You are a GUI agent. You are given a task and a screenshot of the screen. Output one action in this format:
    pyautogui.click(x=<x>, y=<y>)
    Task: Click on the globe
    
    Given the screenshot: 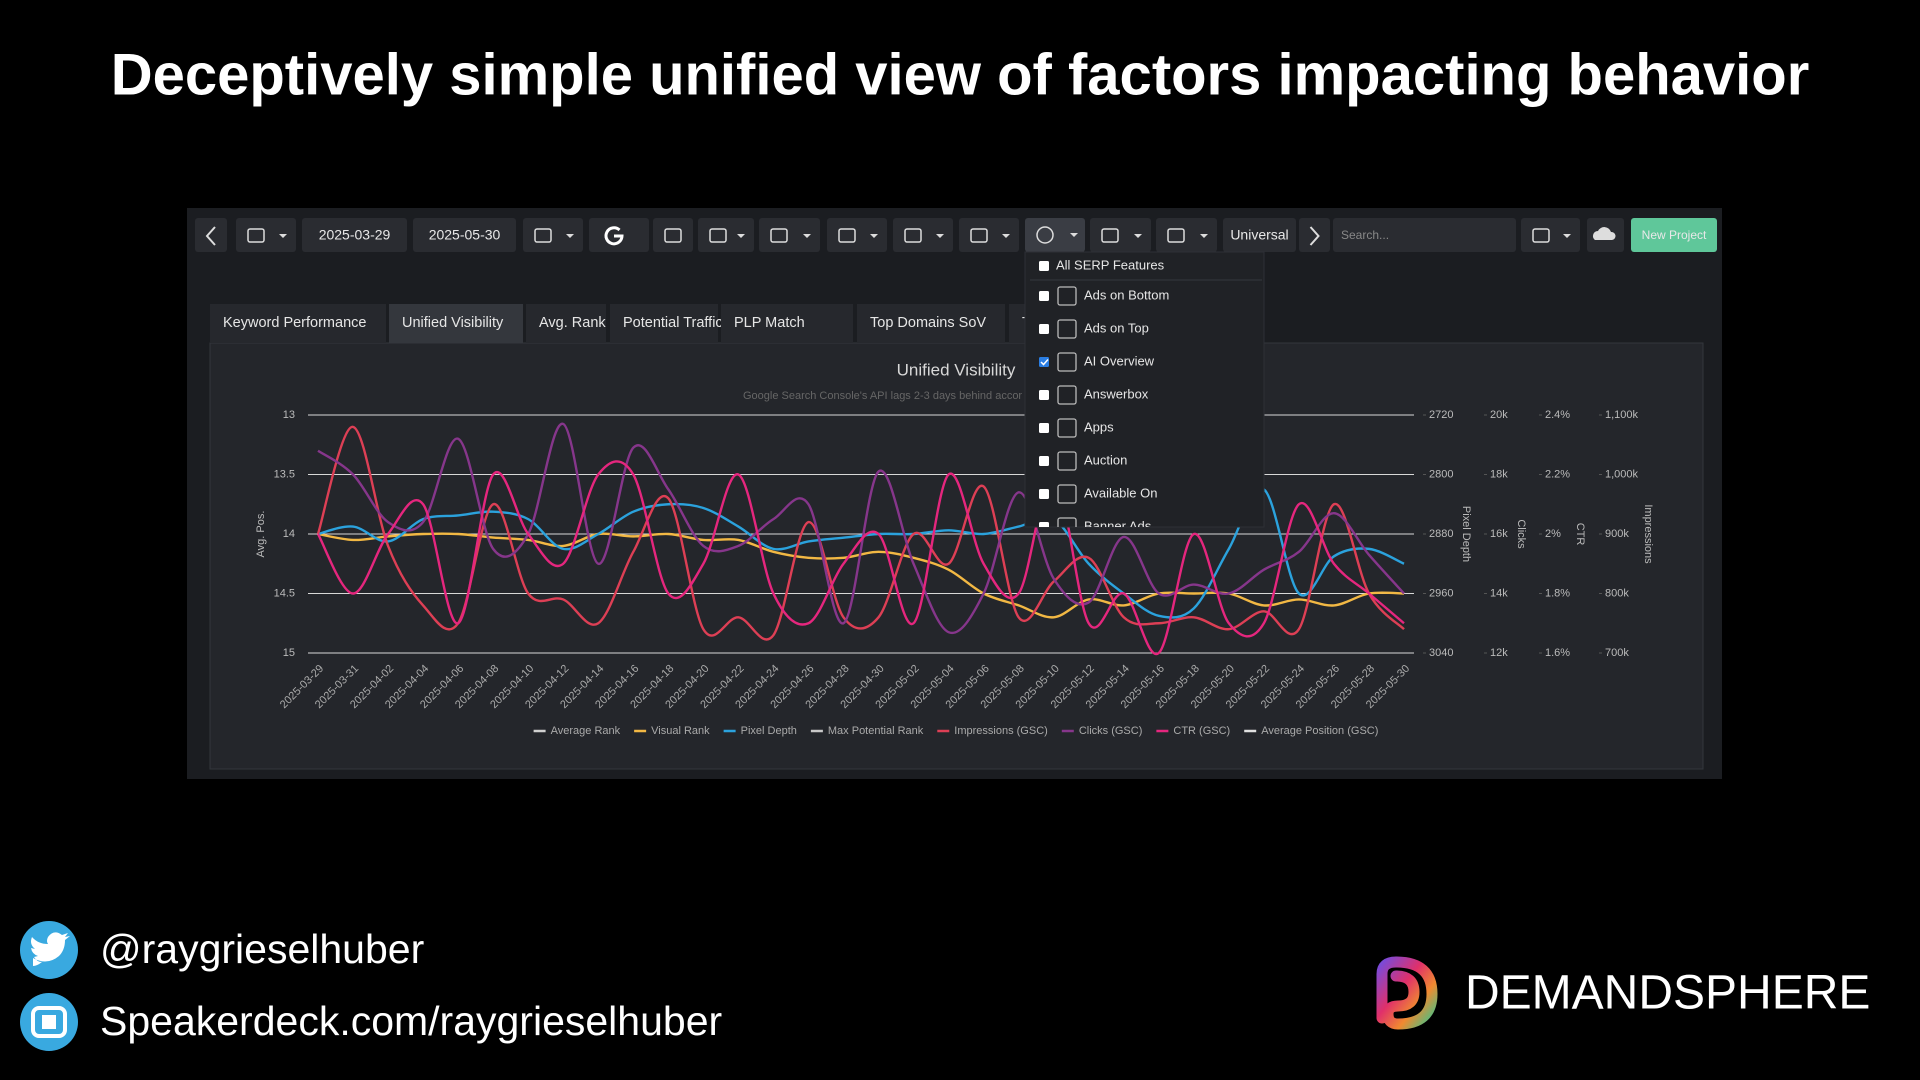 What is the action you would take?
    pyautogui.click(x=1045, y=235)
    